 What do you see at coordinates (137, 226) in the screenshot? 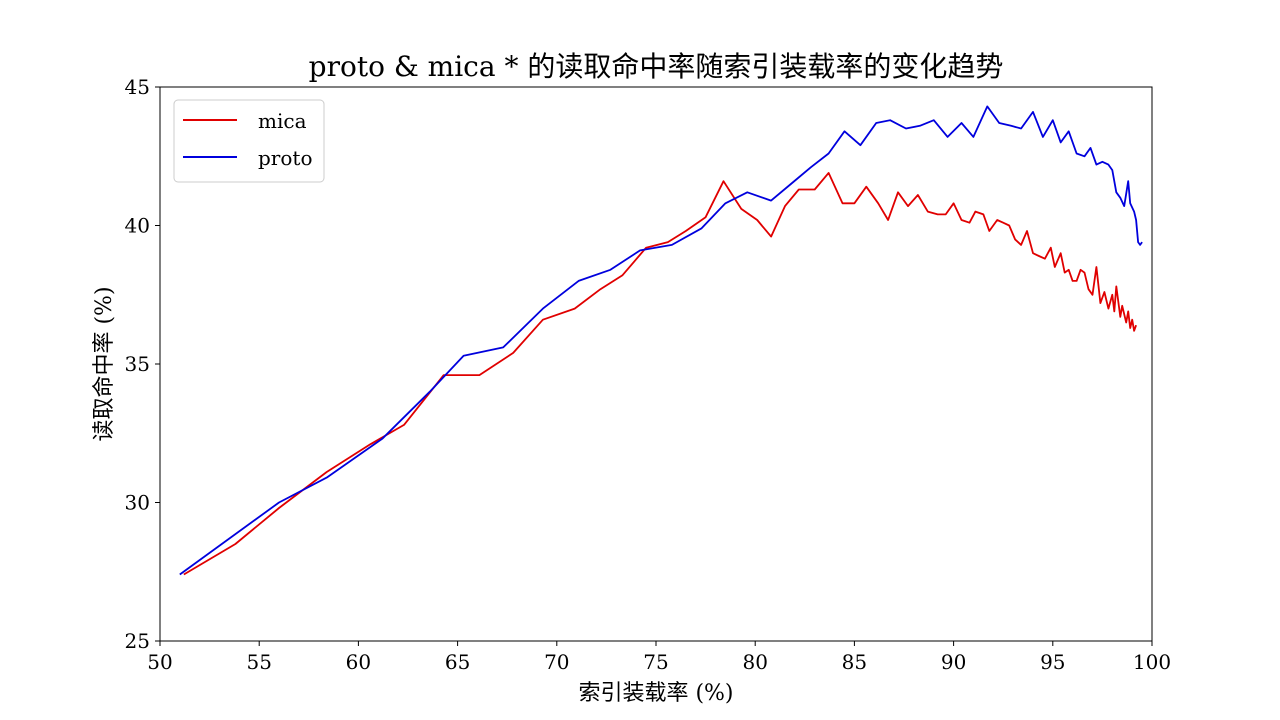
I see `y-tick-label: 40` at bounding box center [137, 226].